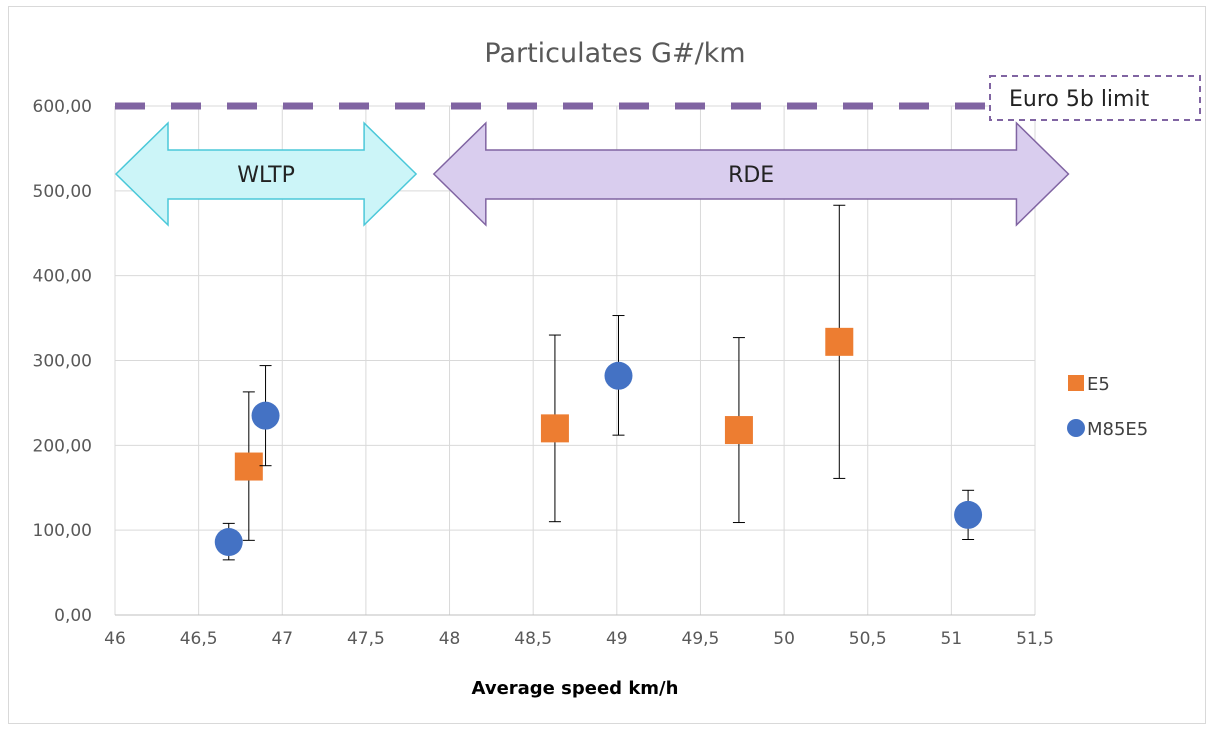  Describe the element at coordinates (952, 639) in the screenshot. I see `x-tick-label: 51` at that location.